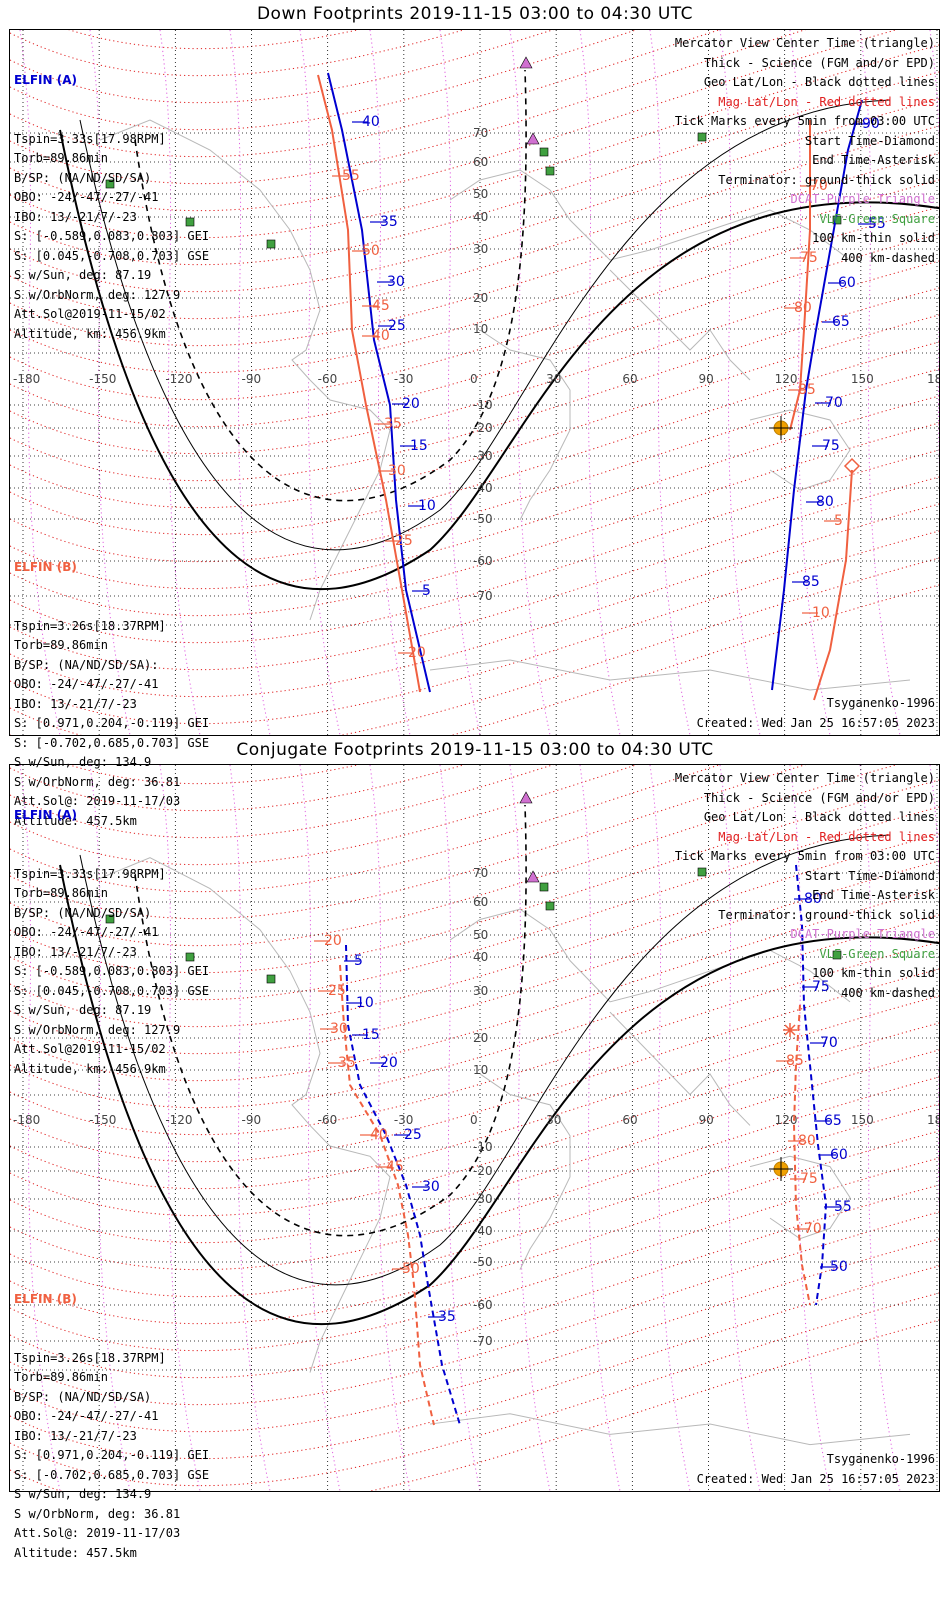 The image size is (950, 1602). What do you see at coordinates (629, 1120) in the screenshot?
I see `lon-tick-label: 60` at bounding box center [629, 1120].